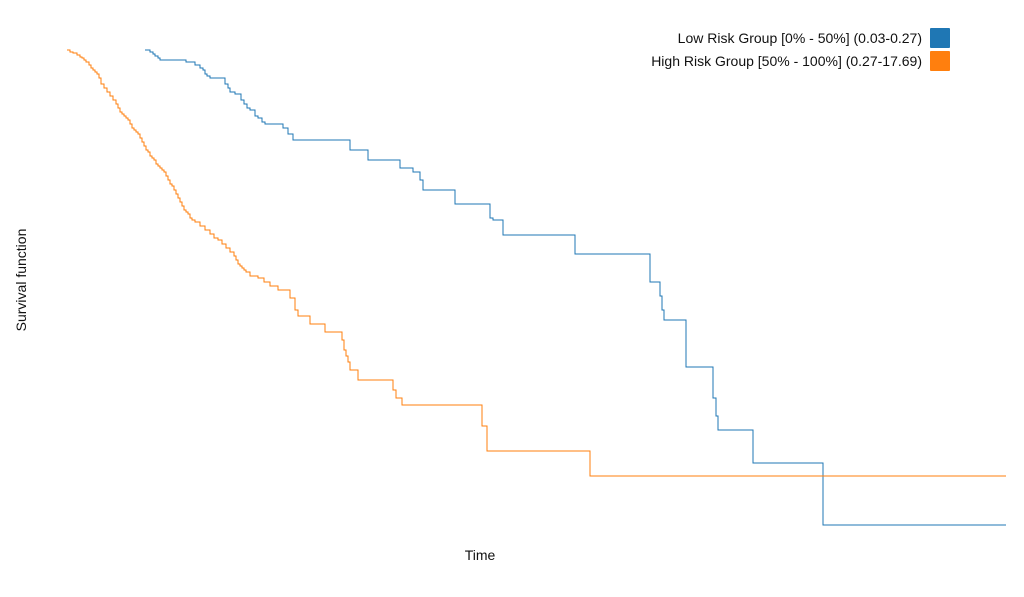 The image size is (1024, 597). Describe the element at coordinates (21, 280) in the screenshot. I see `y-axis-label: Survival function` at that location.